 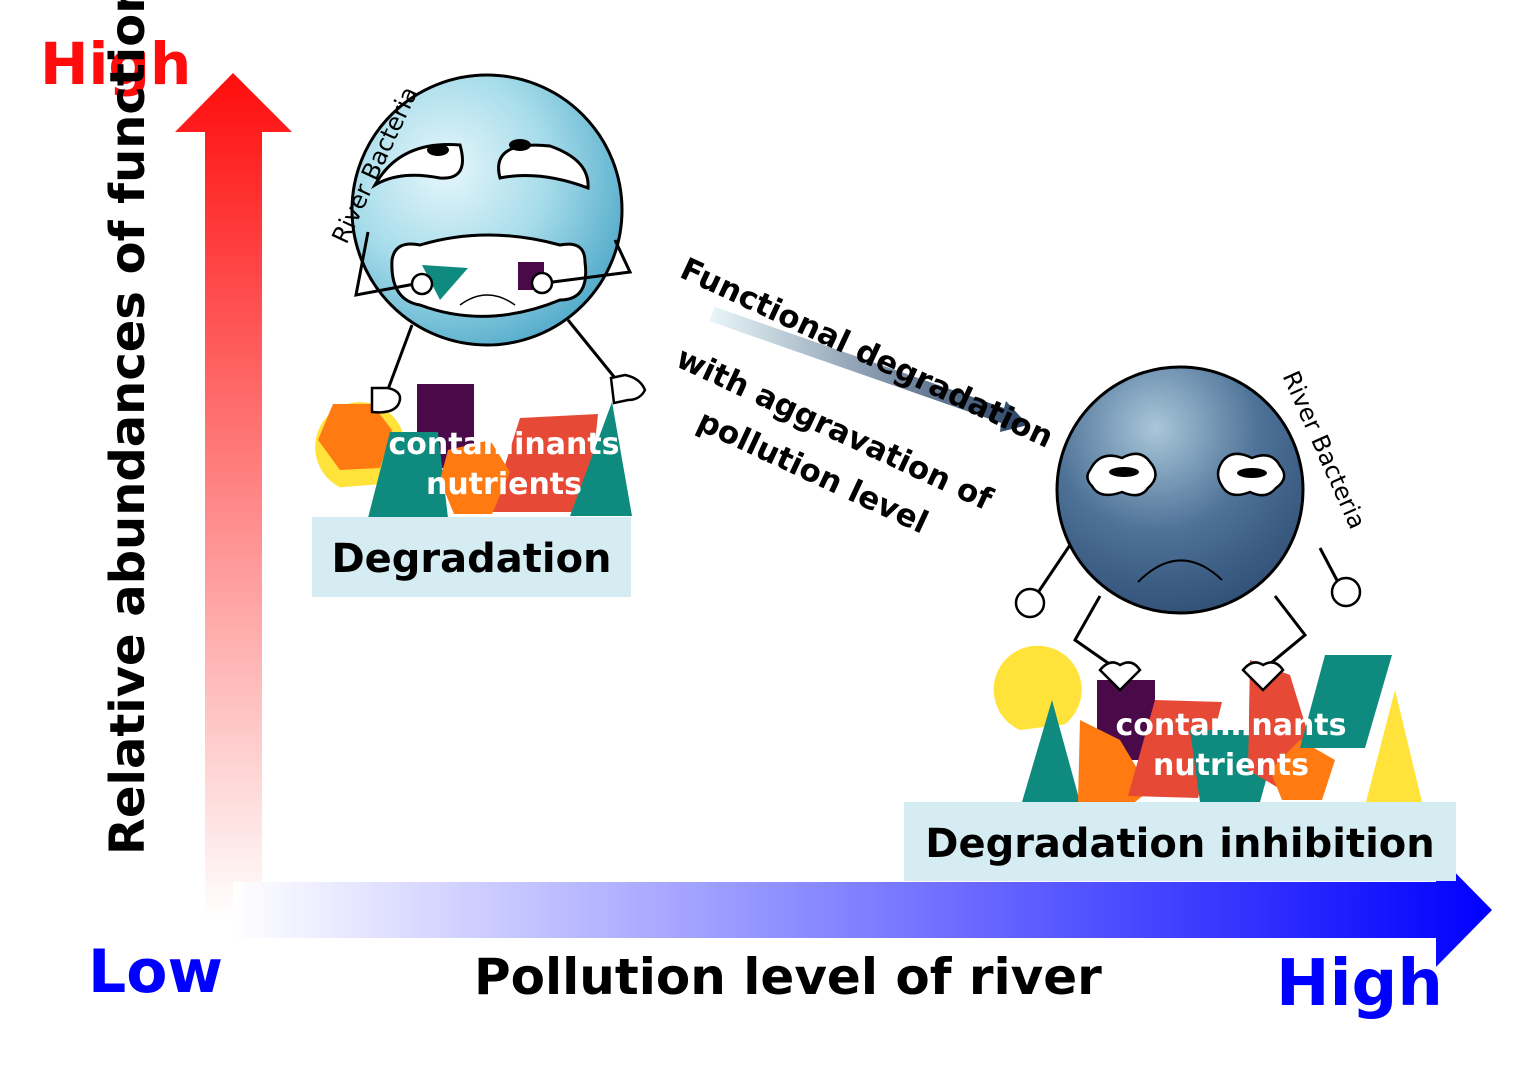 What do you see at coordinates (471, 557) in the screenshot?
I see `degradation-box: Degradation` at bounding box center [471, 557].